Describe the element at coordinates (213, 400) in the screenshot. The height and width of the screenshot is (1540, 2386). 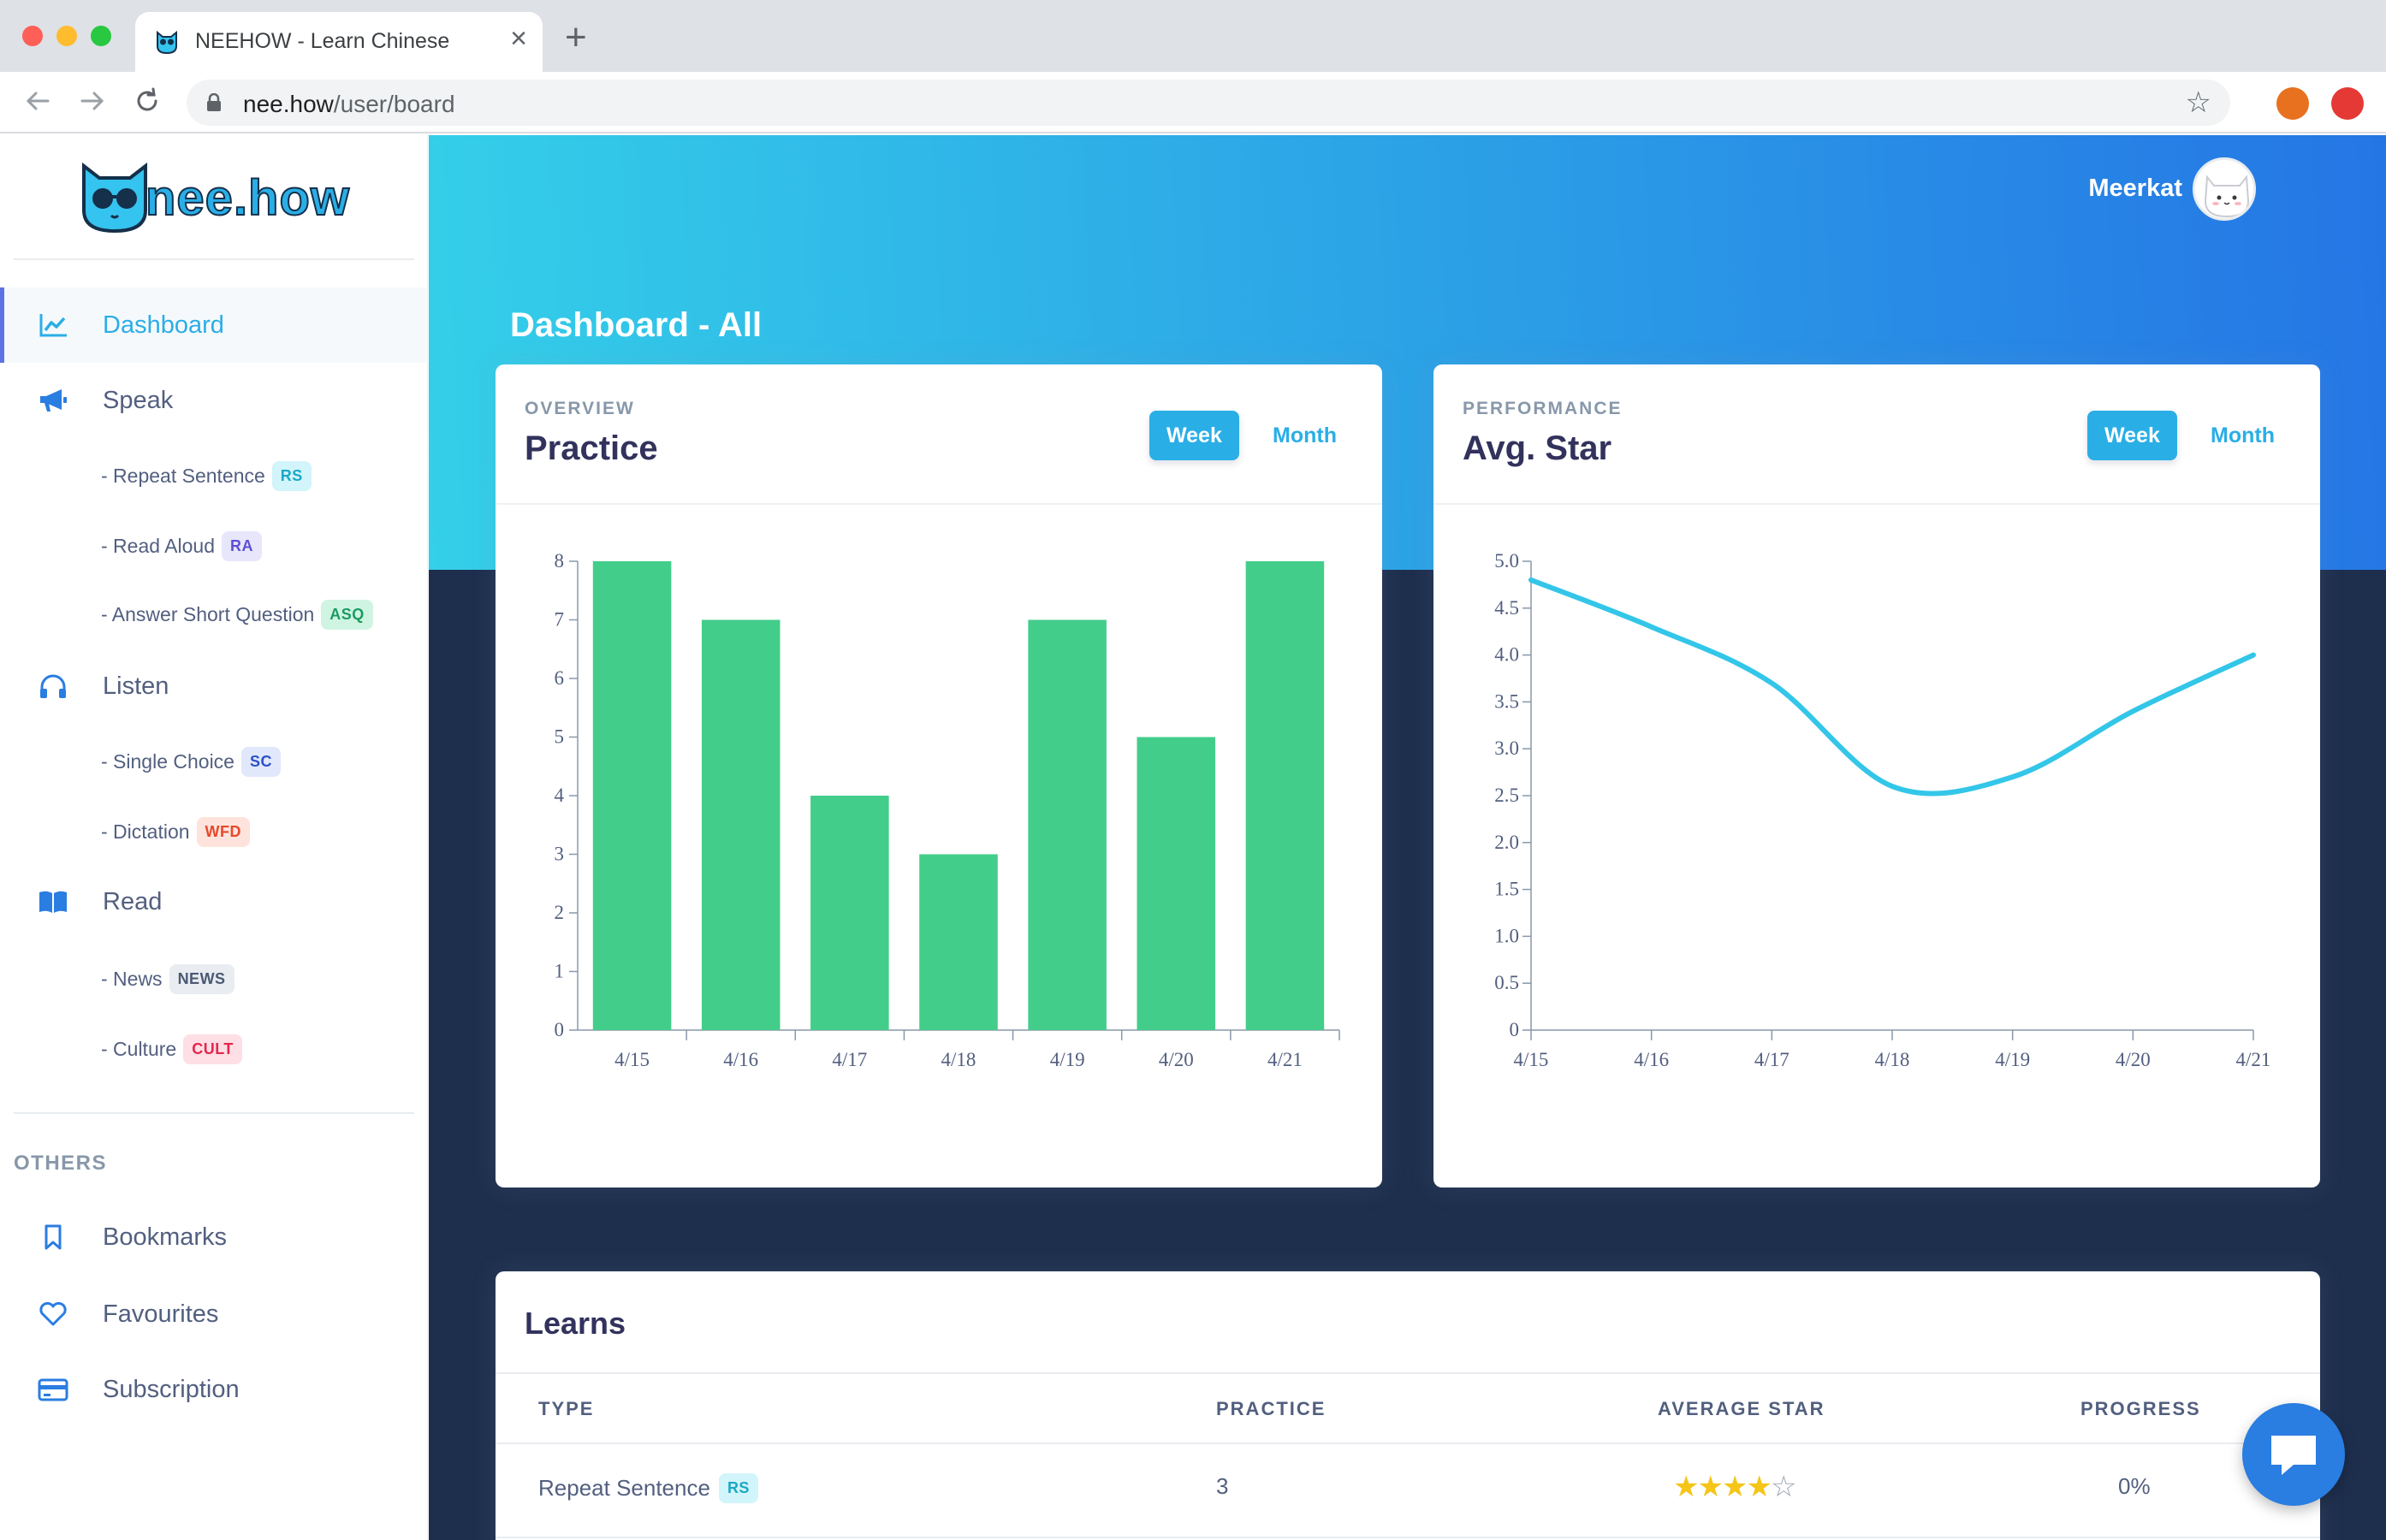
I see `sidebar-item-speak: Speak` at that location.